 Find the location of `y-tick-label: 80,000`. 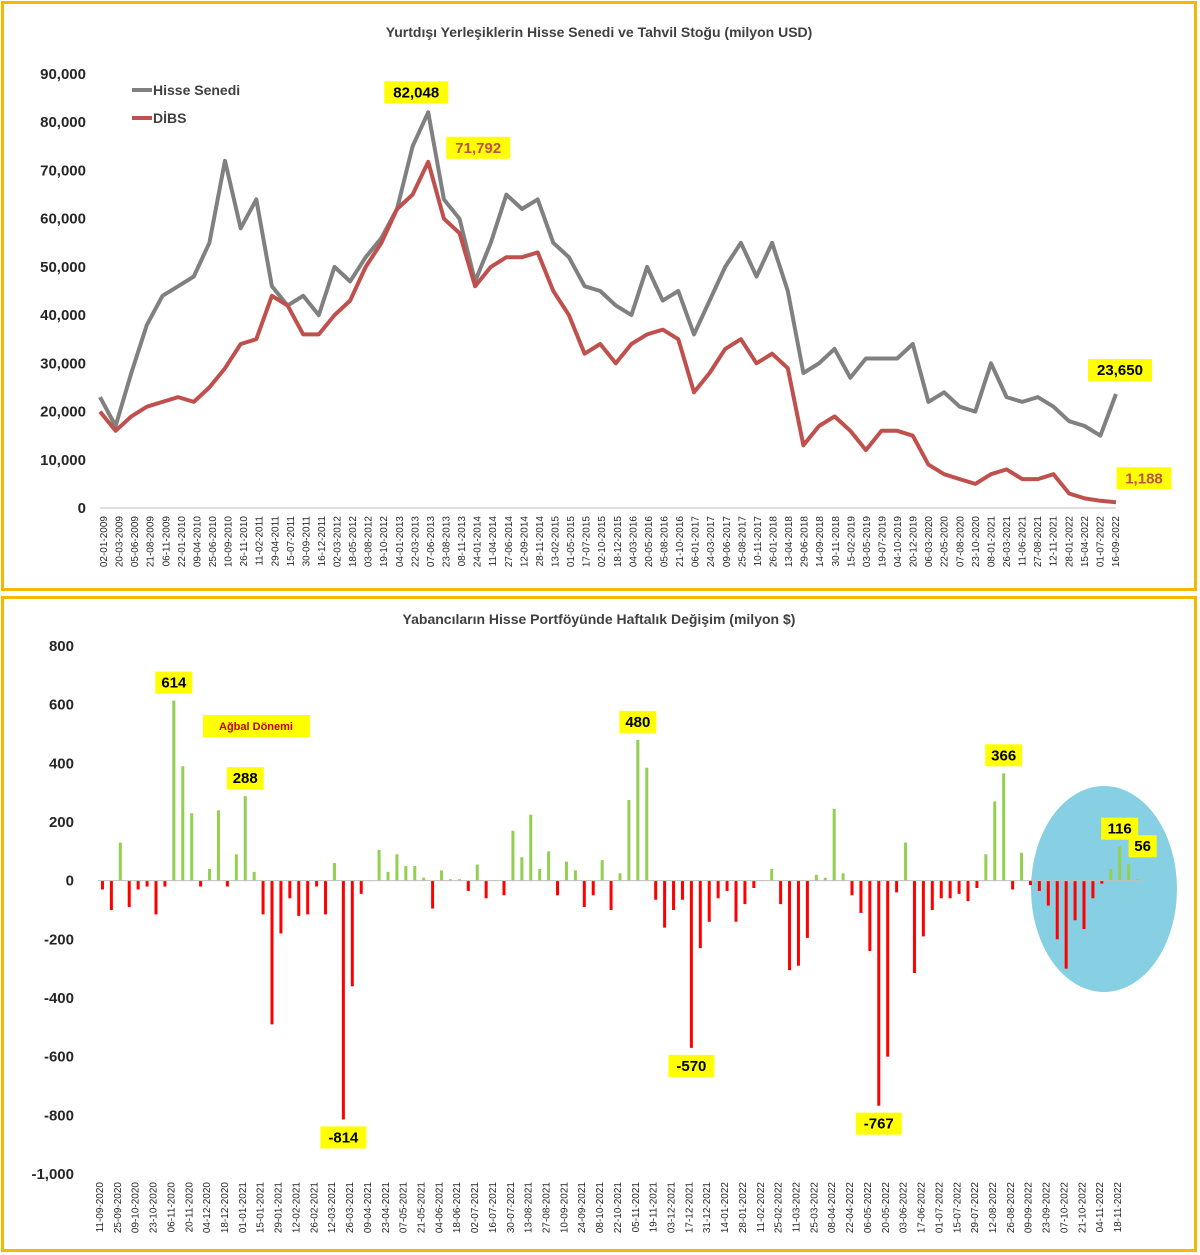

y-tick-label: 80,000 is located at coordinates (63, 122).